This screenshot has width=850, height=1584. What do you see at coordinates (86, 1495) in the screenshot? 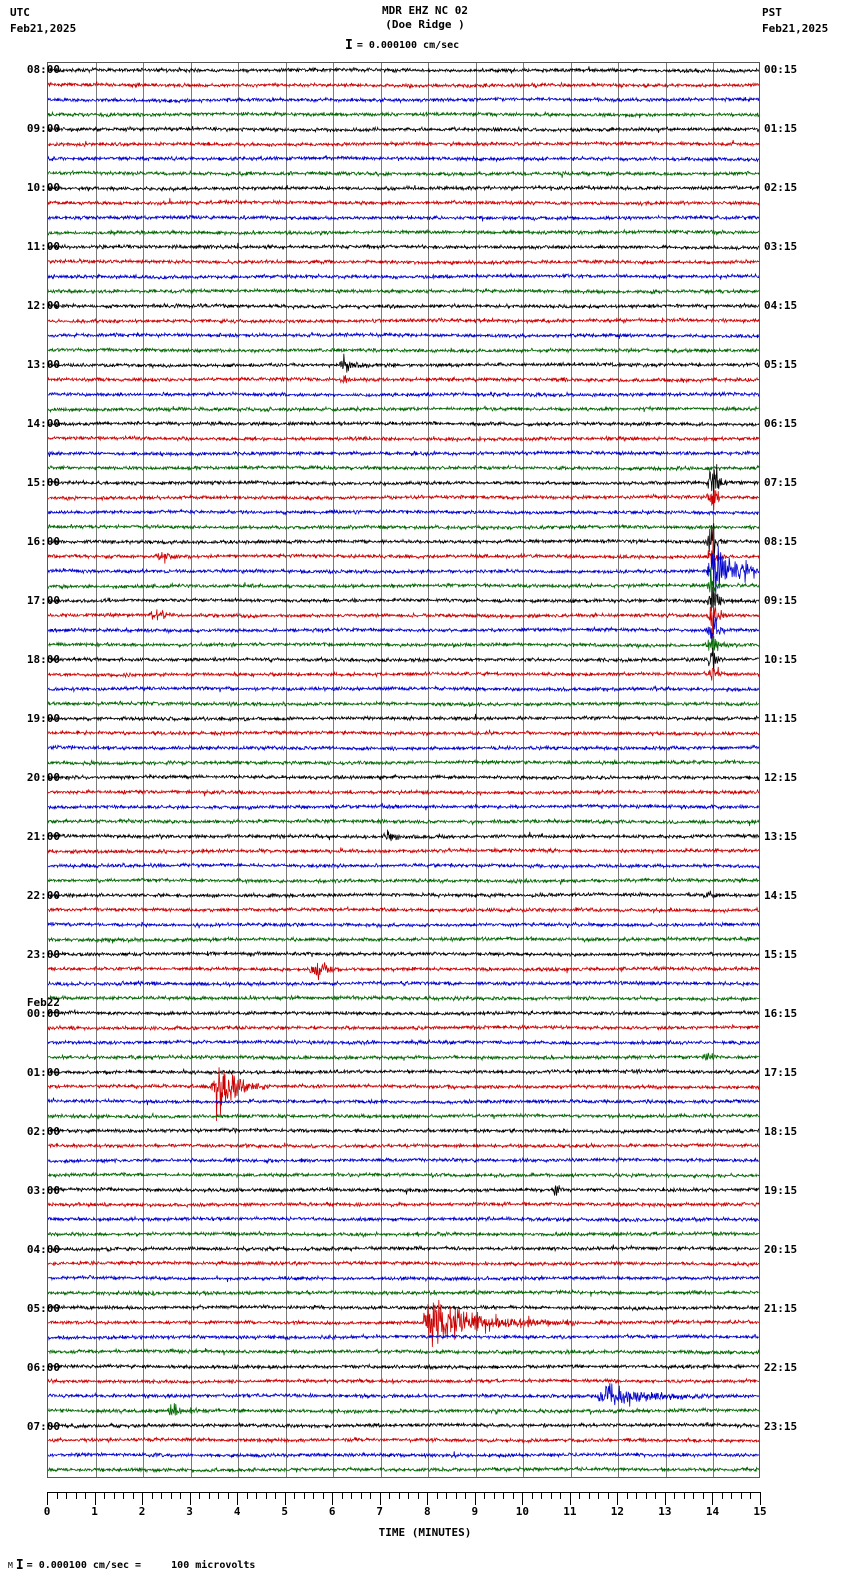
I see `axis-tick-0.8` at bounding box center [86, 1495].